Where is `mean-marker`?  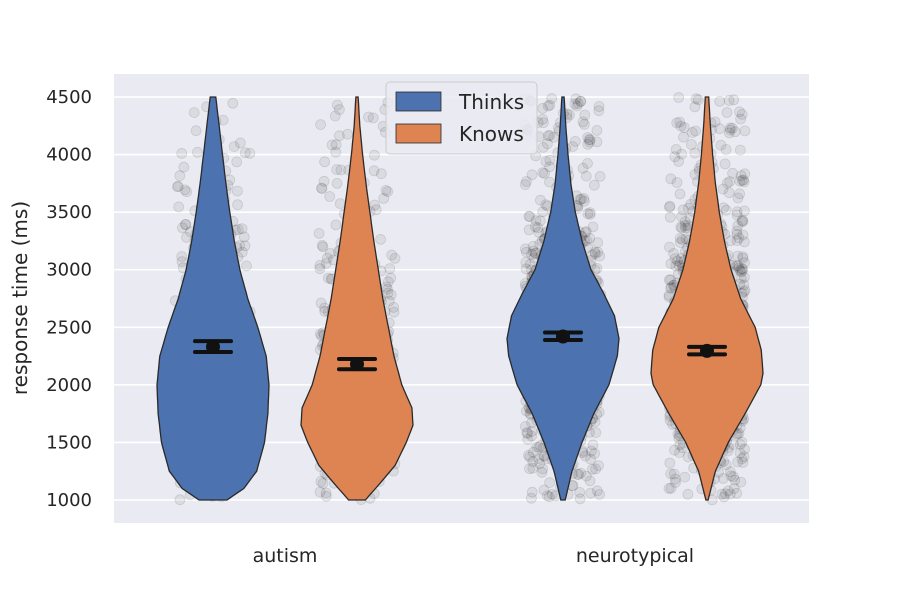
mean-marker is located at coordinates (357, 364).